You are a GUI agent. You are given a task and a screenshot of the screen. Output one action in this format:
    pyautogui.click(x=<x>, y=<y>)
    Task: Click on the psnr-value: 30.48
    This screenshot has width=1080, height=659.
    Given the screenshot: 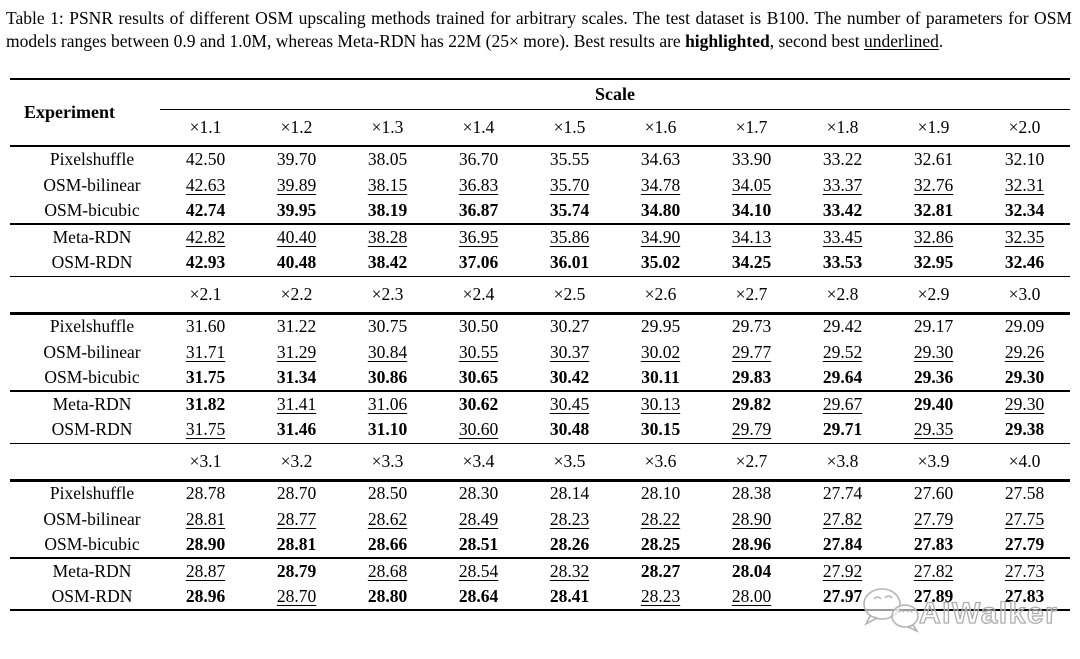 What is the action you would take?
    pyautogui.click(x=569, y=430)
    